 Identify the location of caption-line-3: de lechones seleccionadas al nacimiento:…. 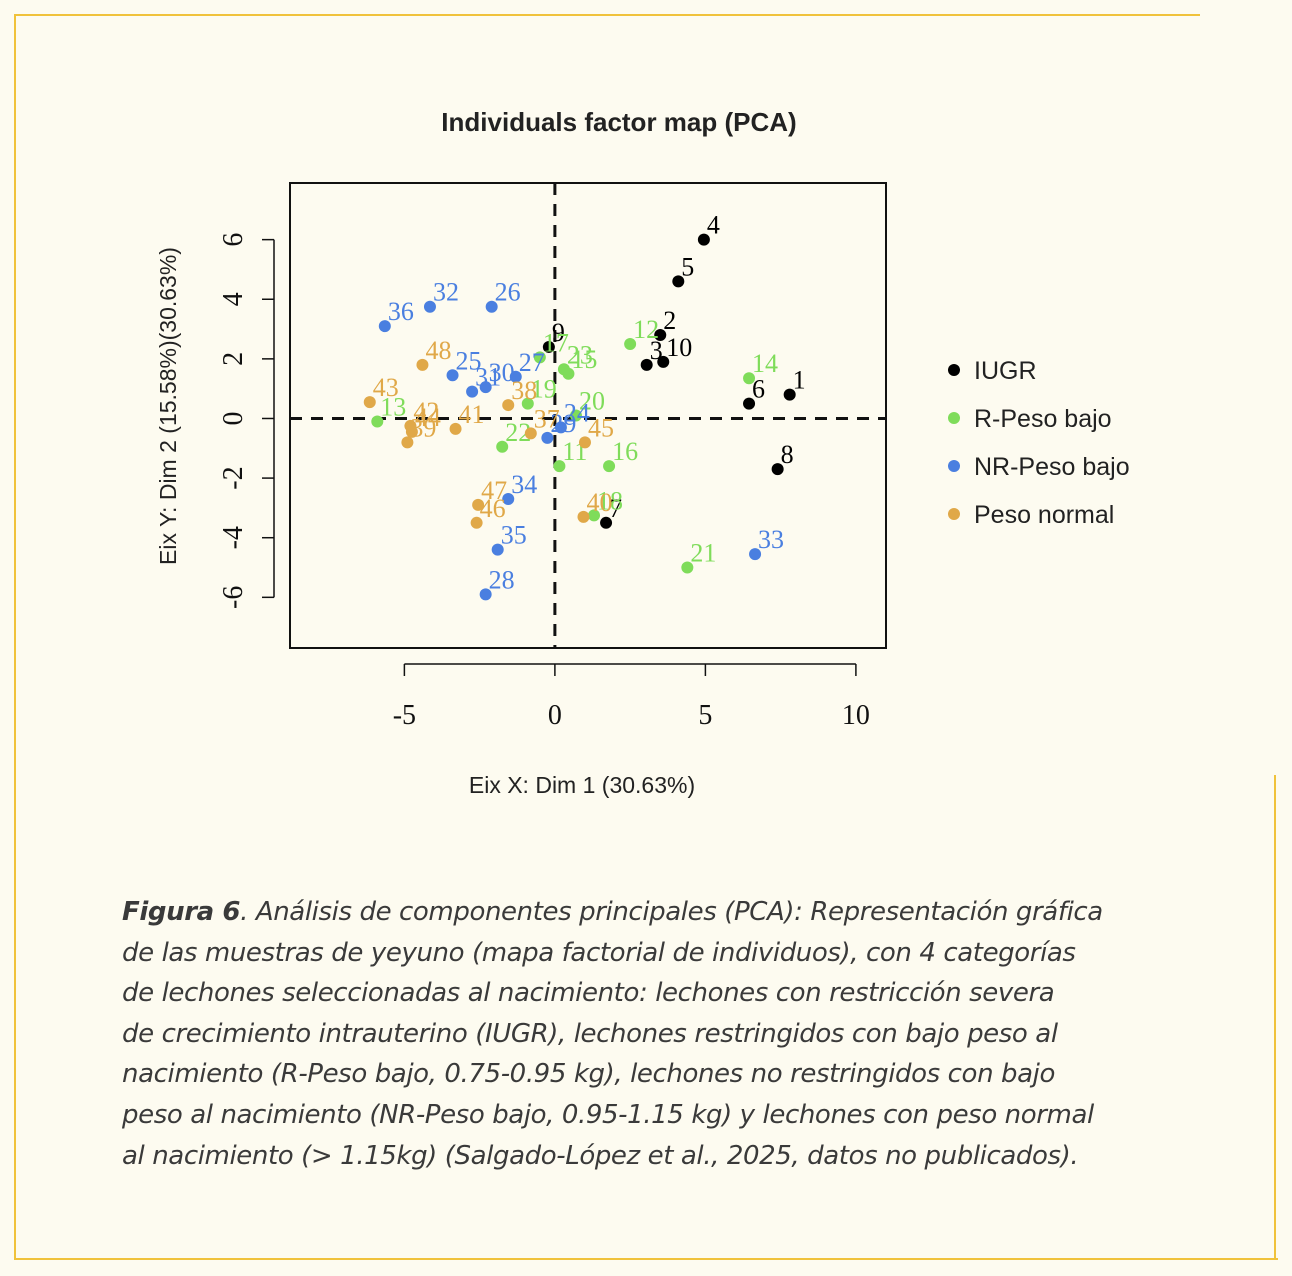
(588, 993).